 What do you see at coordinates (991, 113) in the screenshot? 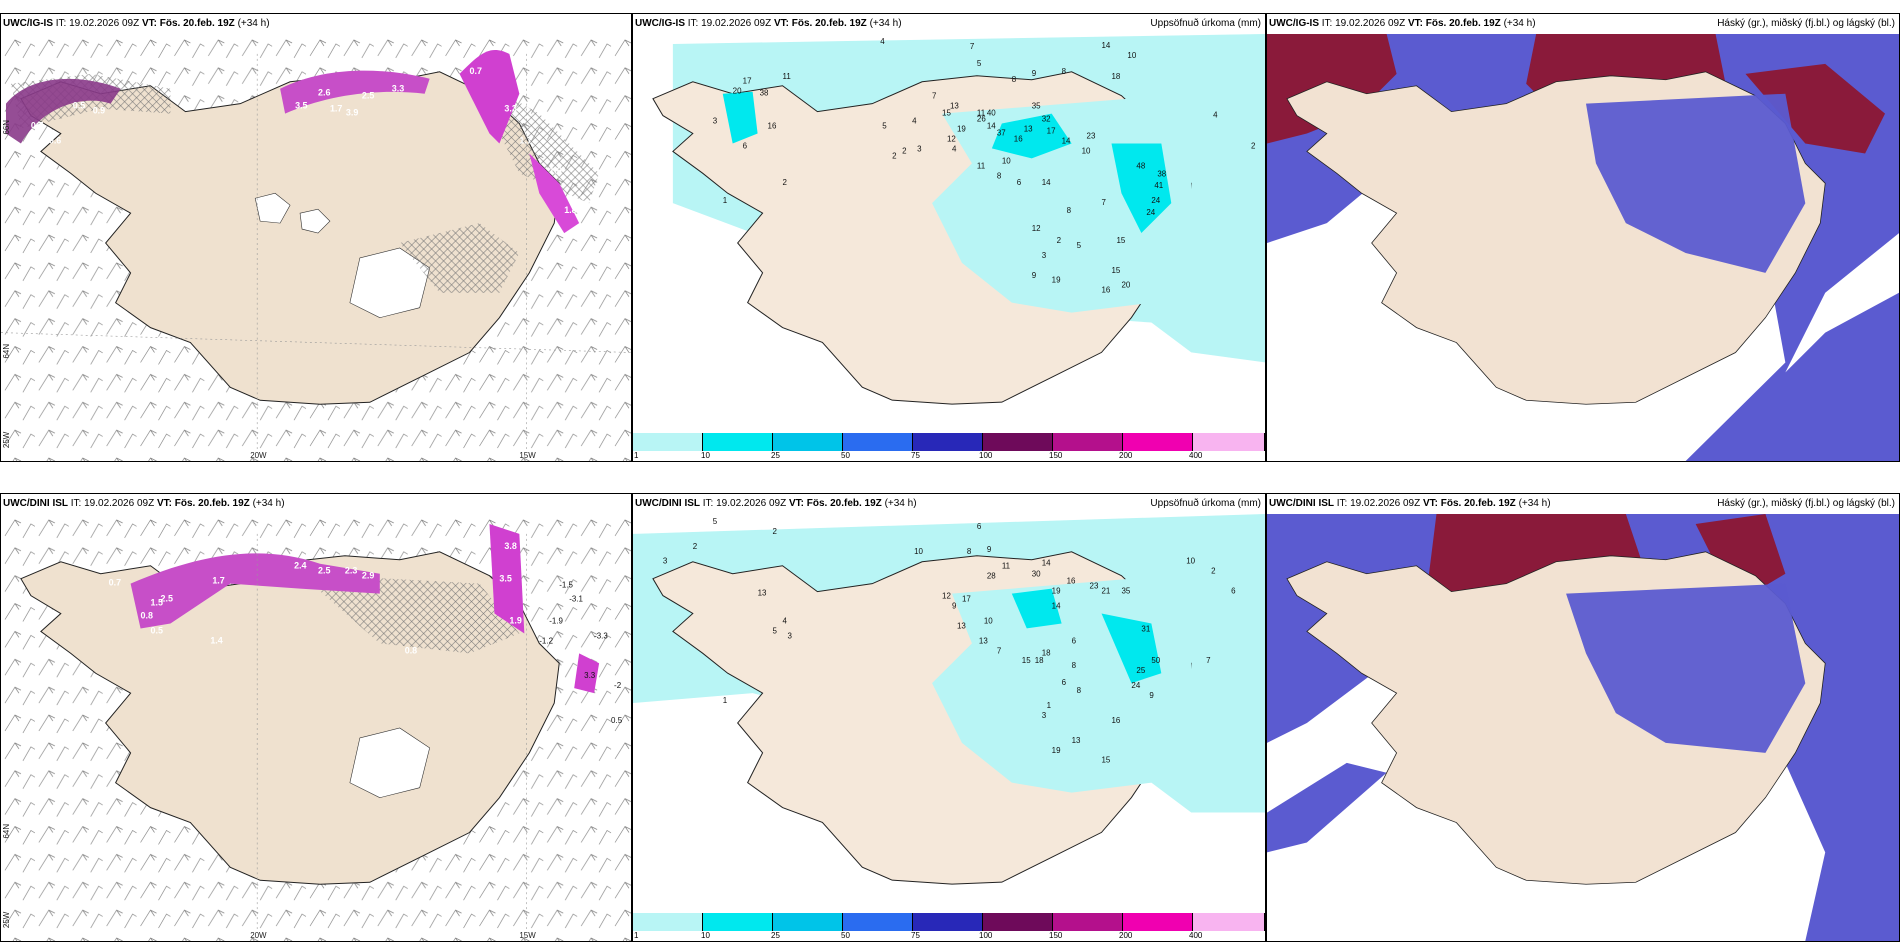
I see `svg-text: 40` at bounding box center [991, 113].